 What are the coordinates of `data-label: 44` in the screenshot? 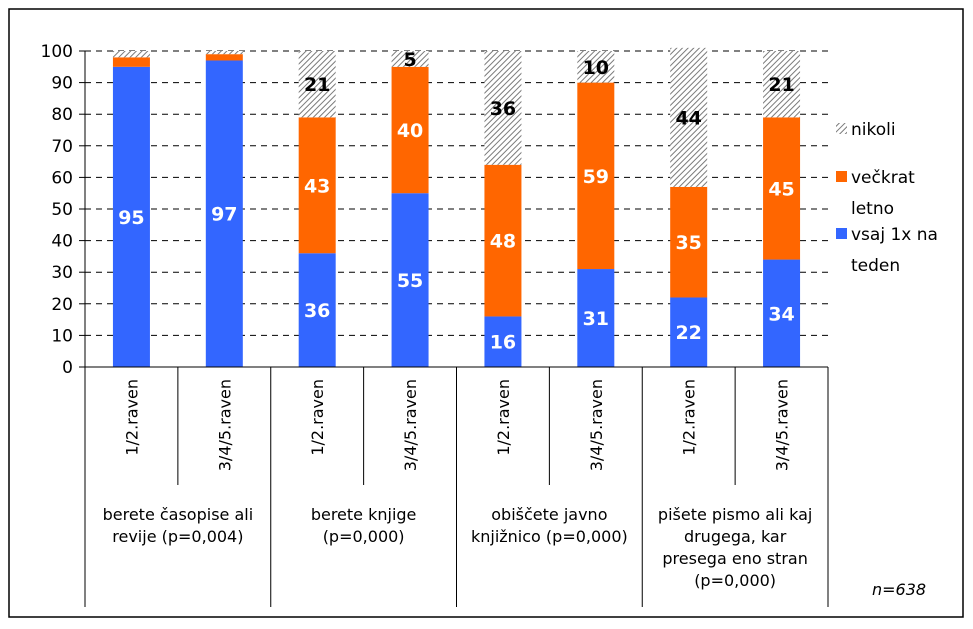 It's located at (688, 118).